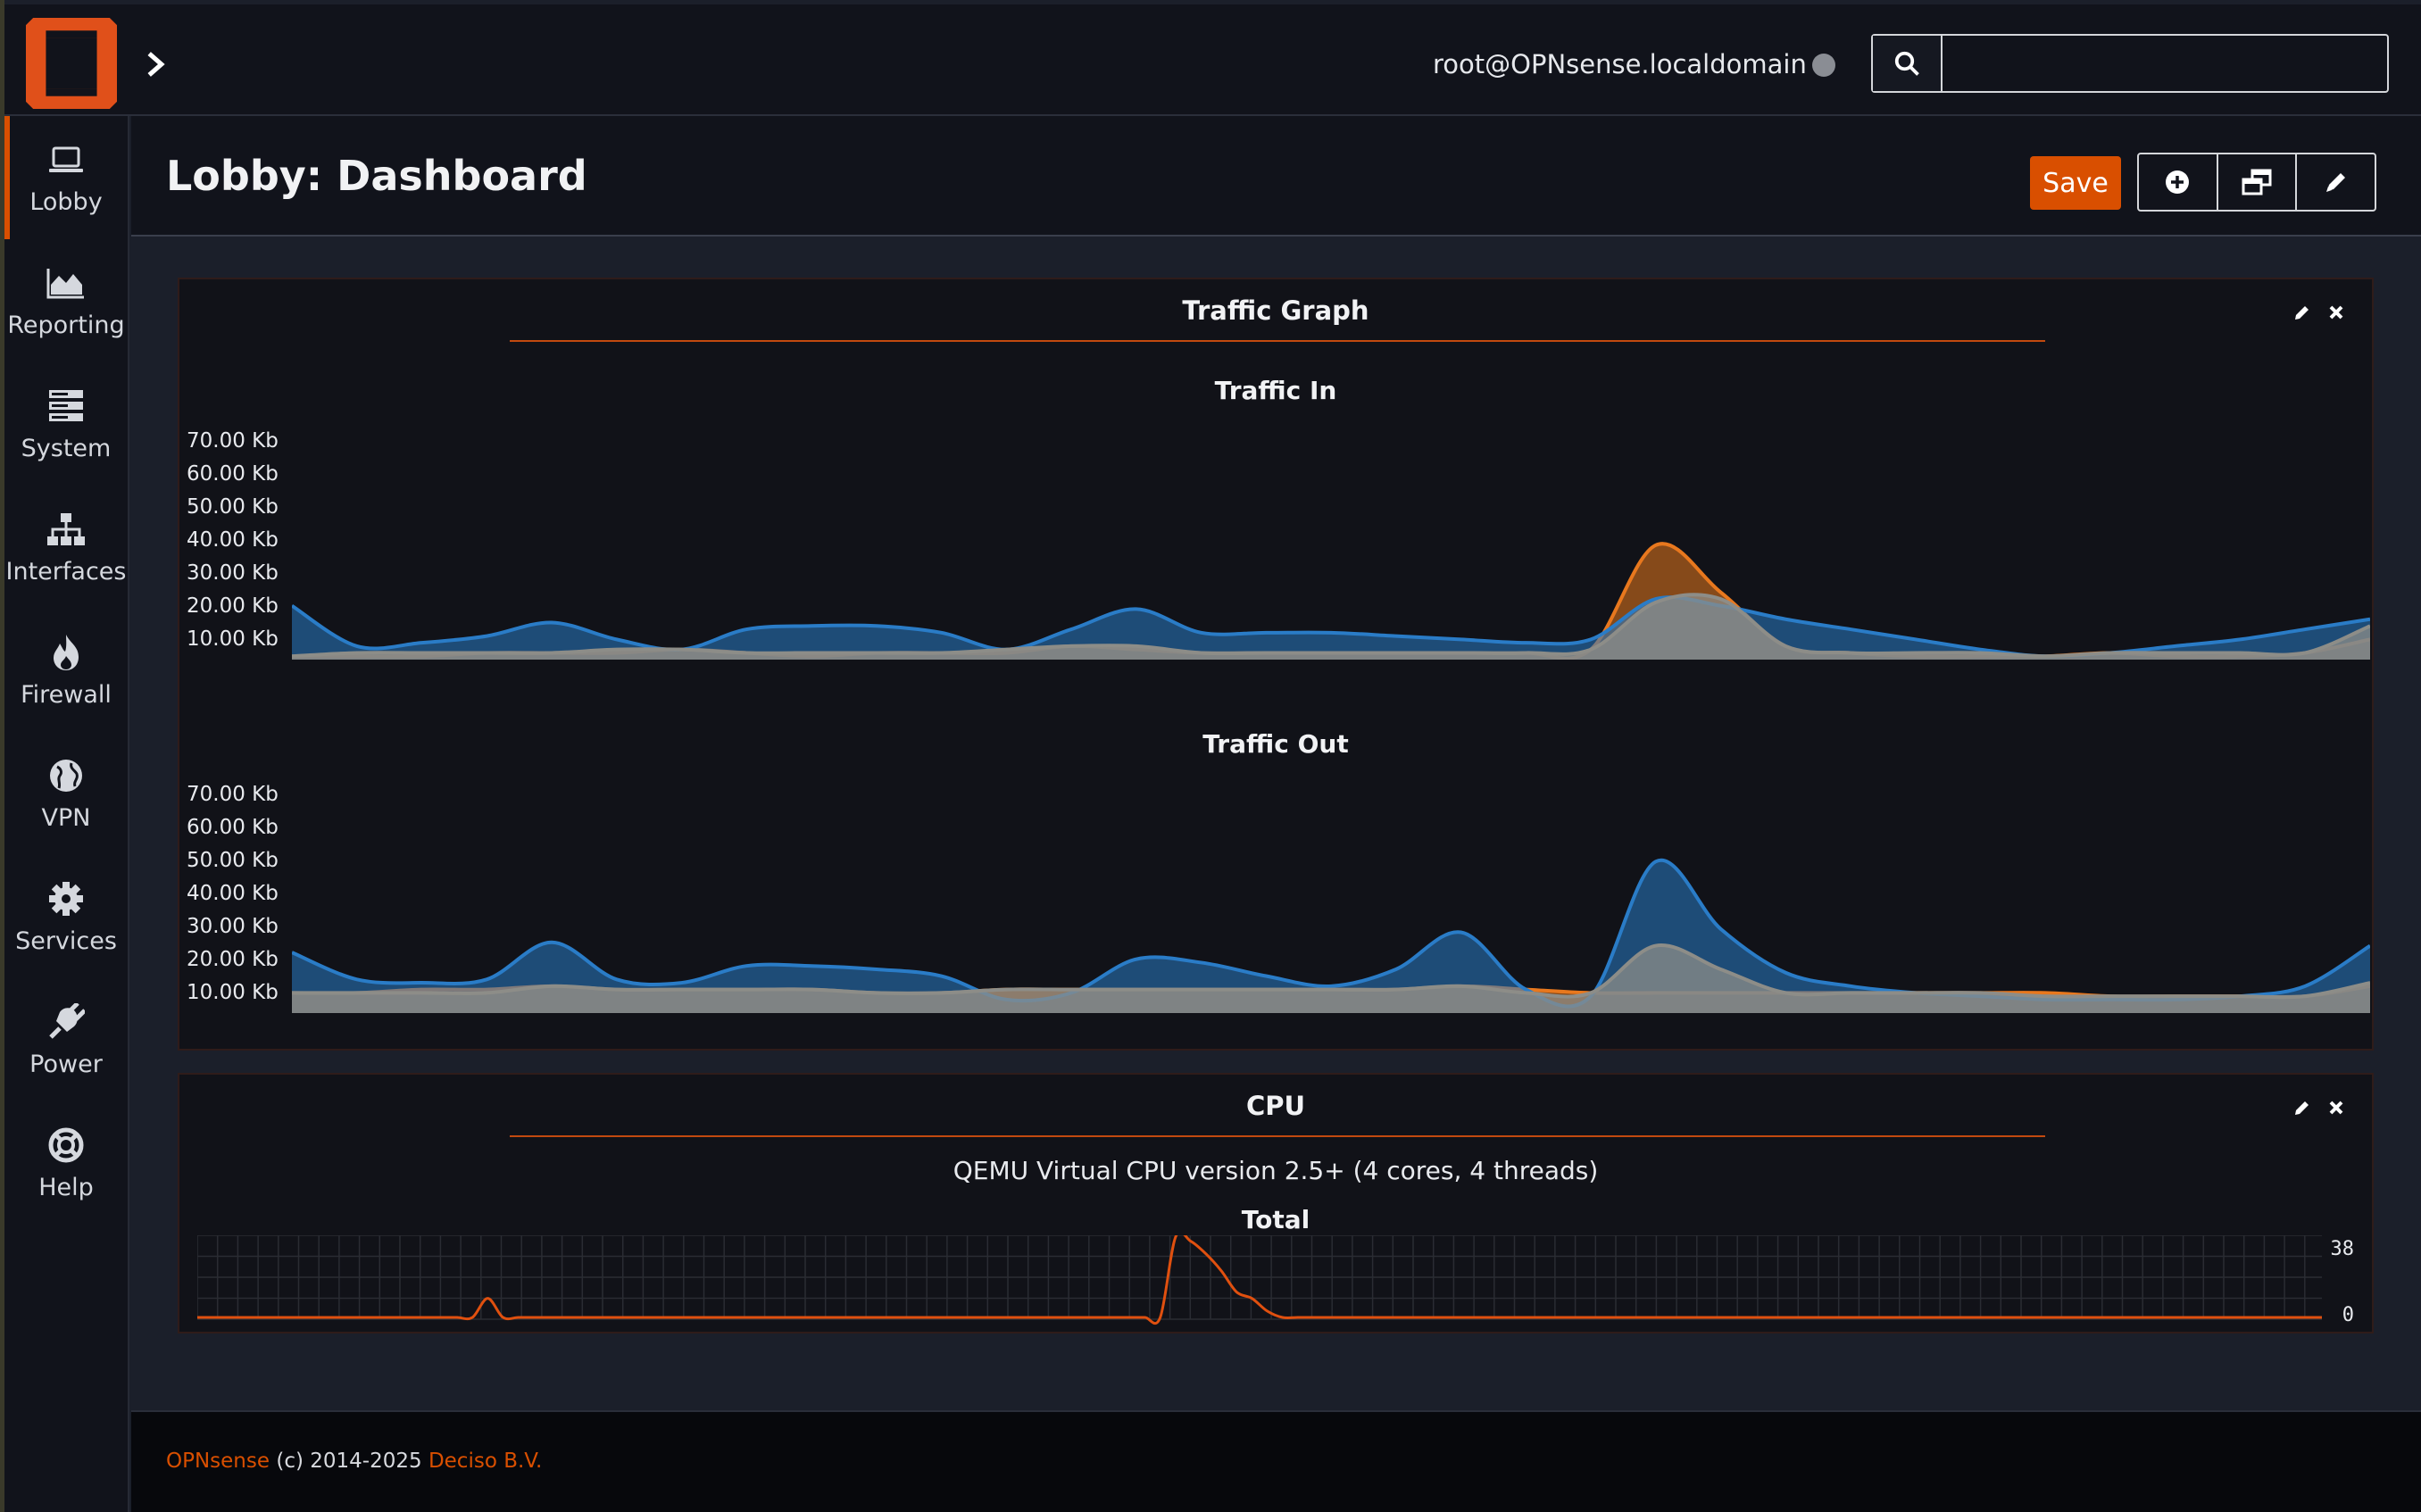  I want to click on cpu-min-label: 0, so click(2348, 1315).